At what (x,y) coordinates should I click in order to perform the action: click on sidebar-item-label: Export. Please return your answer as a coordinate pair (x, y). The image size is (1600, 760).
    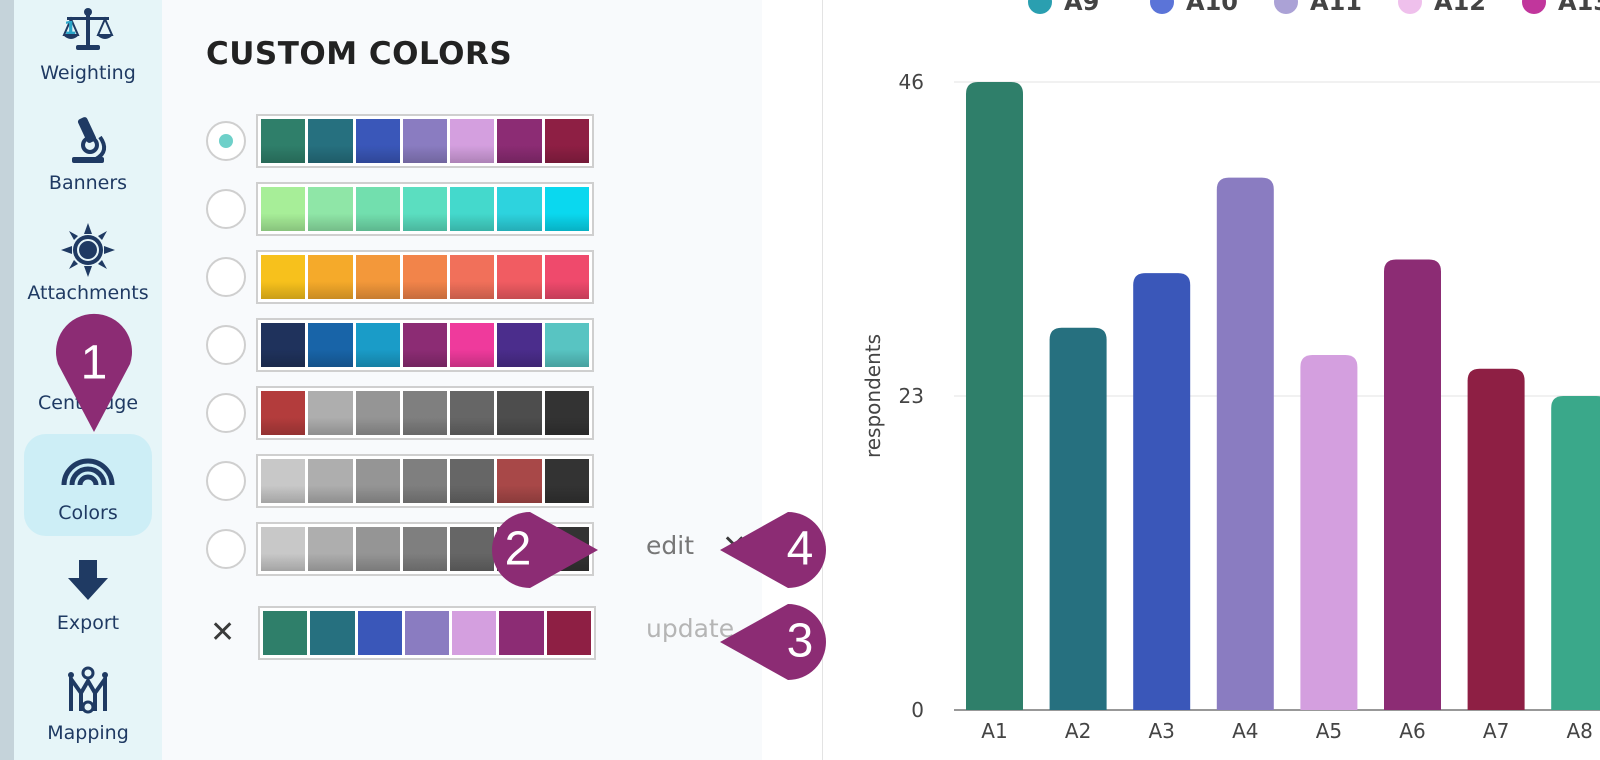
    Looking at the image, I should click on (88, 623).